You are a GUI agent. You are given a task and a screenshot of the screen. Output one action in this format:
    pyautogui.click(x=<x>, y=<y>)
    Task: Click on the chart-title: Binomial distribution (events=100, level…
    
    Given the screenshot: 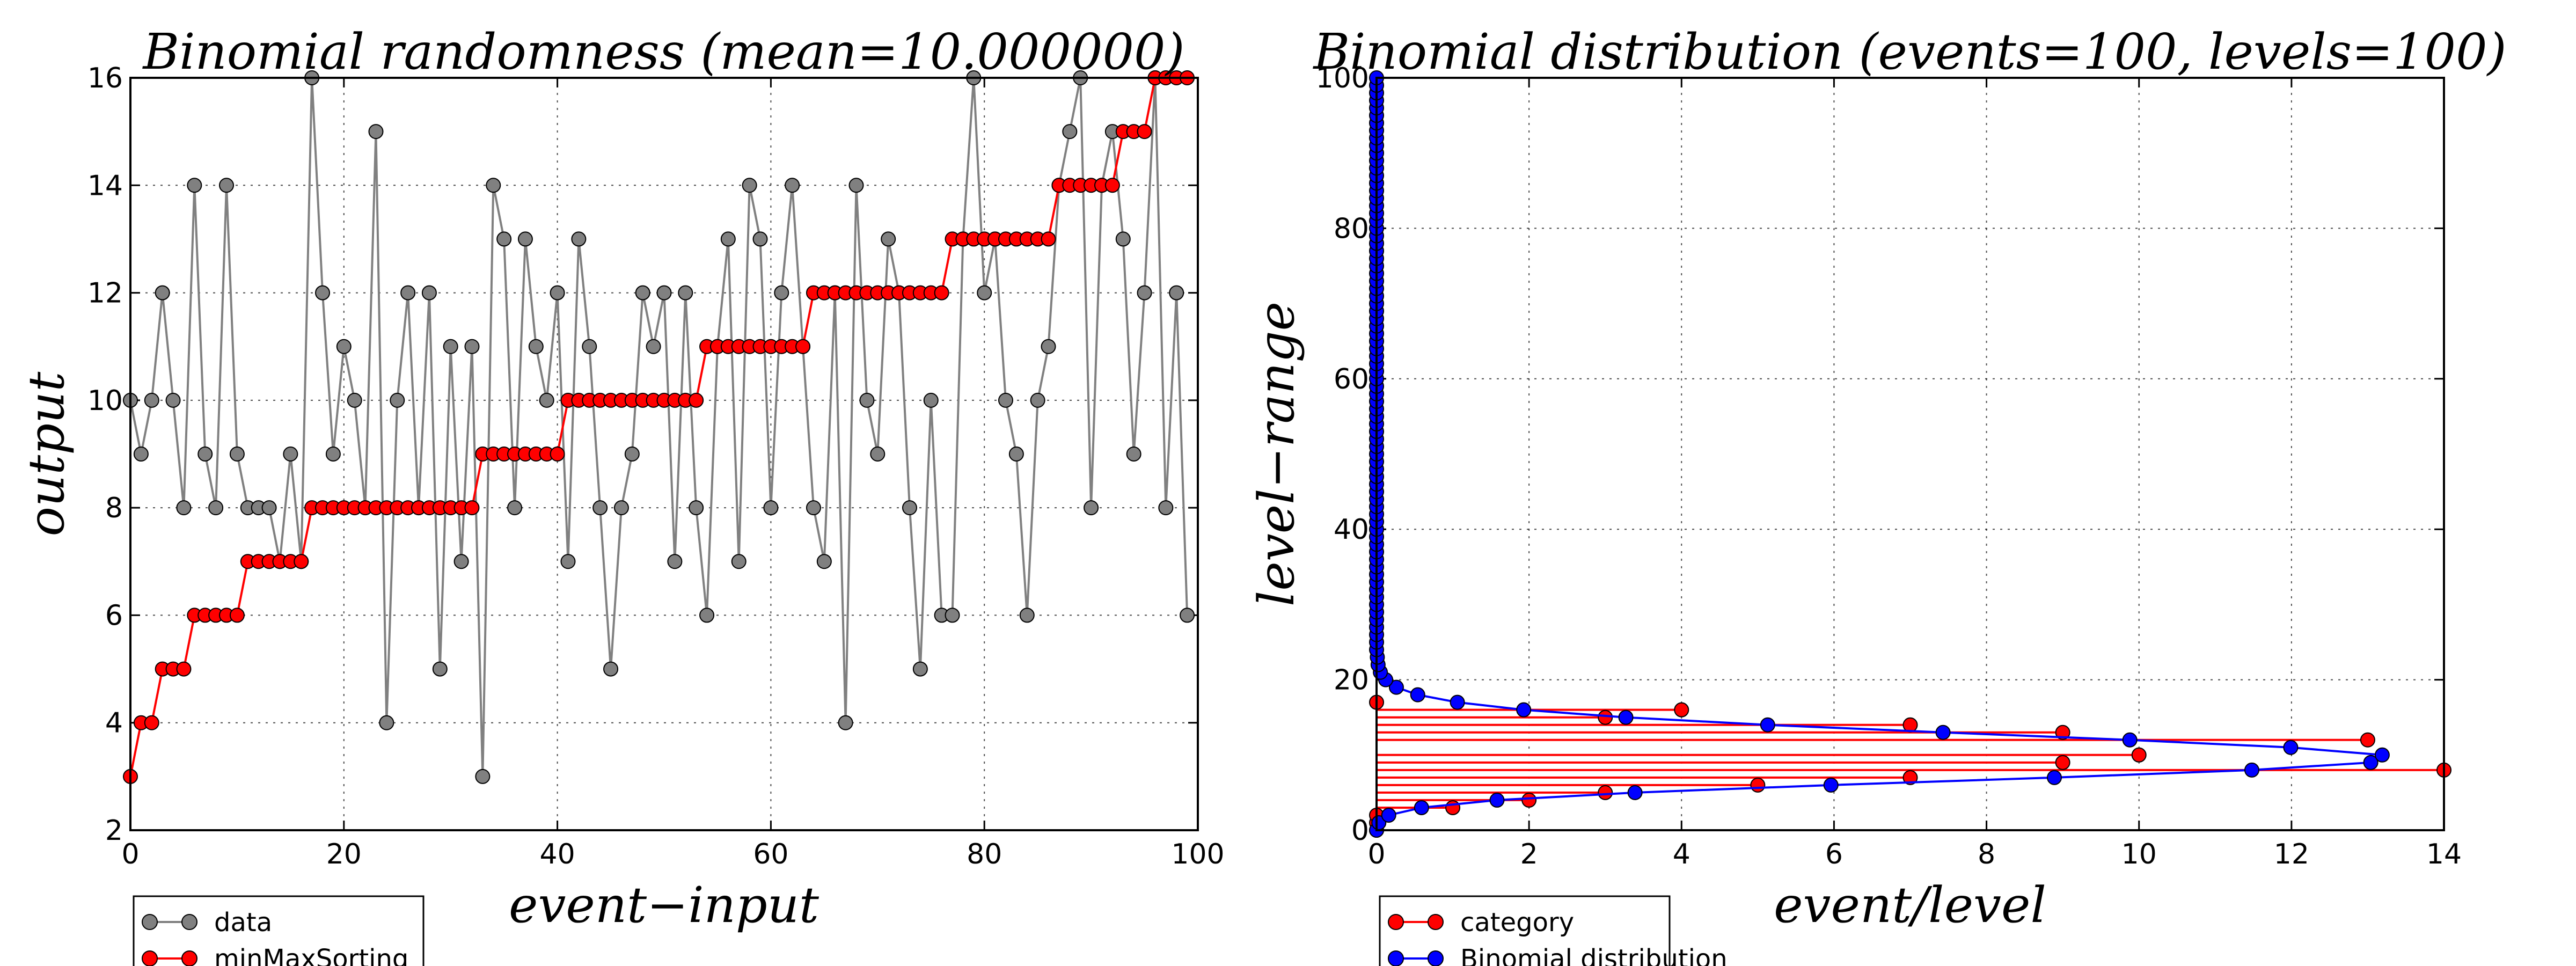 What is the action you would take?
    pyautogui.click(x=1909, y=51)
    